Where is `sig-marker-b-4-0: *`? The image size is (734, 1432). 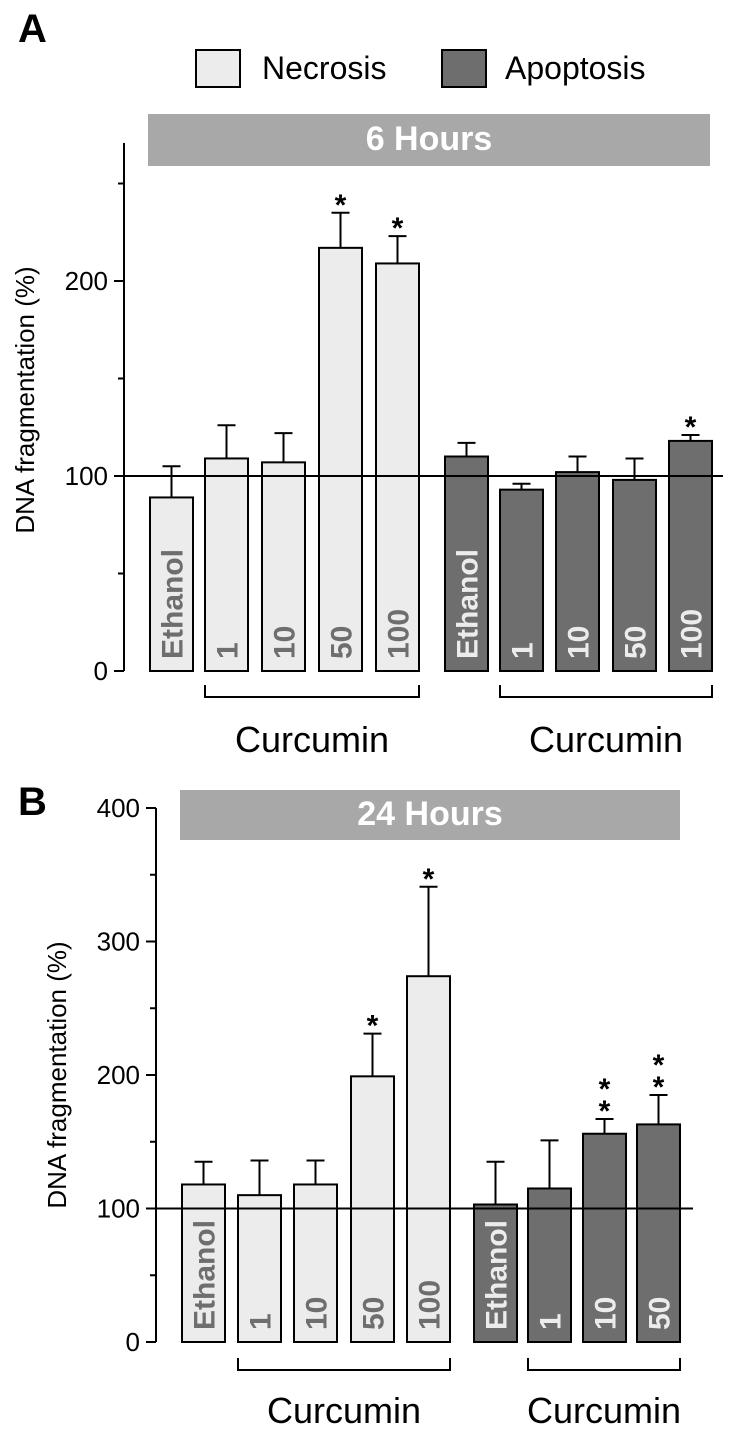
sig-marker-b-4-0: * is located at coordinates (429, 879).